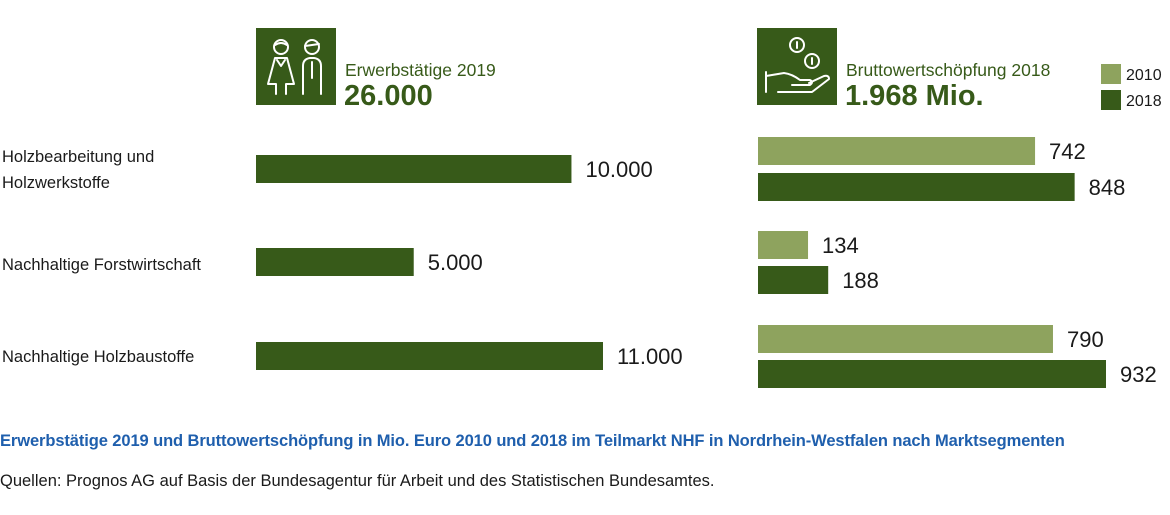  What do you see at coordinates (1111, 74) in the screenshot?
I see `legend-swatch-2010` at bounding box center [1111, 74].